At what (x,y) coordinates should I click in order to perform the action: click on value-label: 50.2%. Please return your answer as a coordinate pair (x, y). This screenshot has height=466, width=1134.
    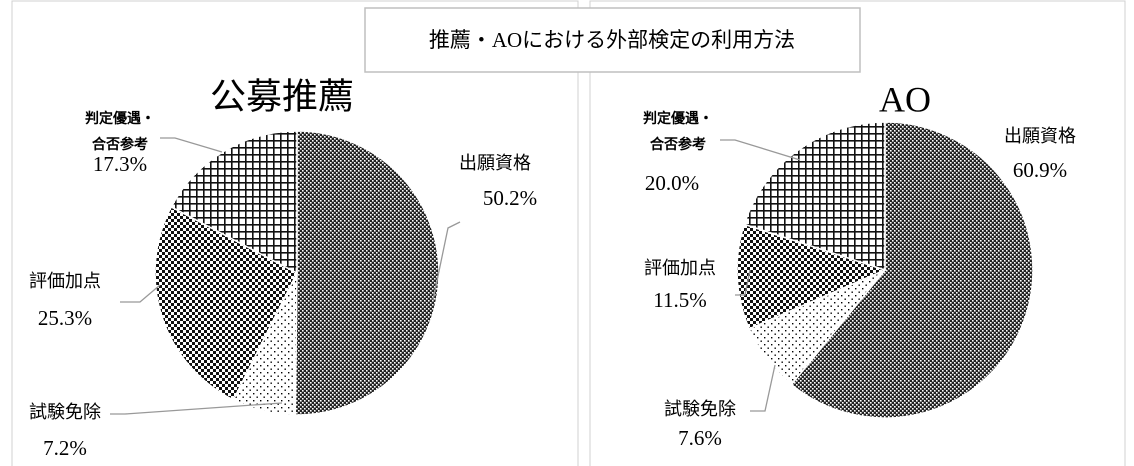
    Looking at the image, I should click on (510, 198).